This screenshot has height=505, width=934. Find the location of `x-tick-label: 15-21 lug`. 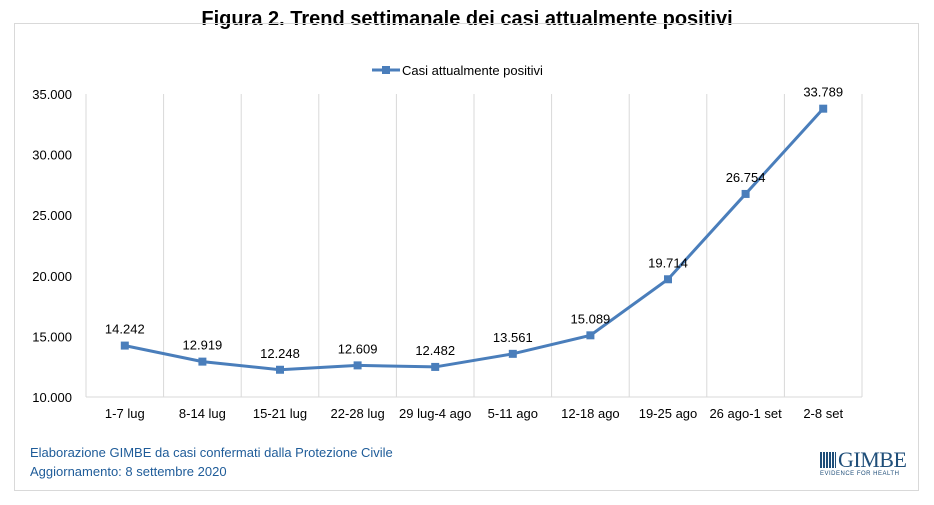

x-tick-label: 15-21 lug is located at coordinates (280, 413).